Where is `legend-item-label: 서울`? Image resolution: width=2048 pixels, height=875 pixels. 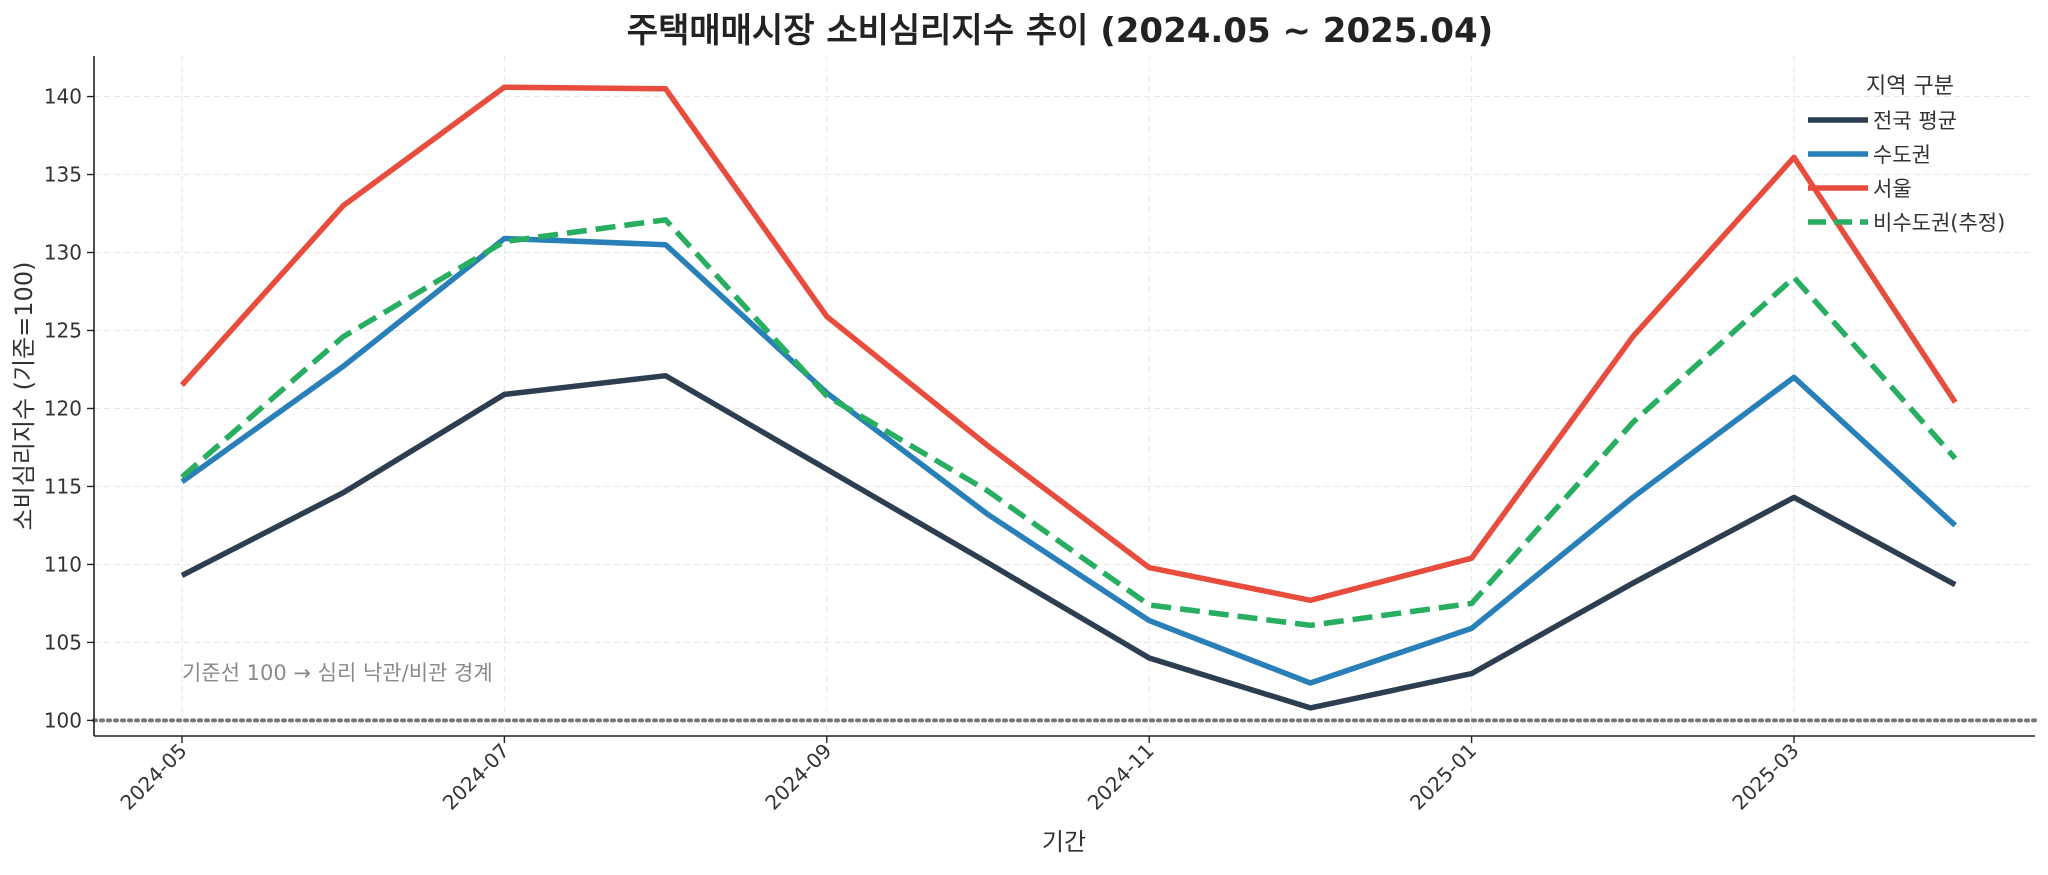
legend-item-label: 서울 is located at coordinates (1892, 189).